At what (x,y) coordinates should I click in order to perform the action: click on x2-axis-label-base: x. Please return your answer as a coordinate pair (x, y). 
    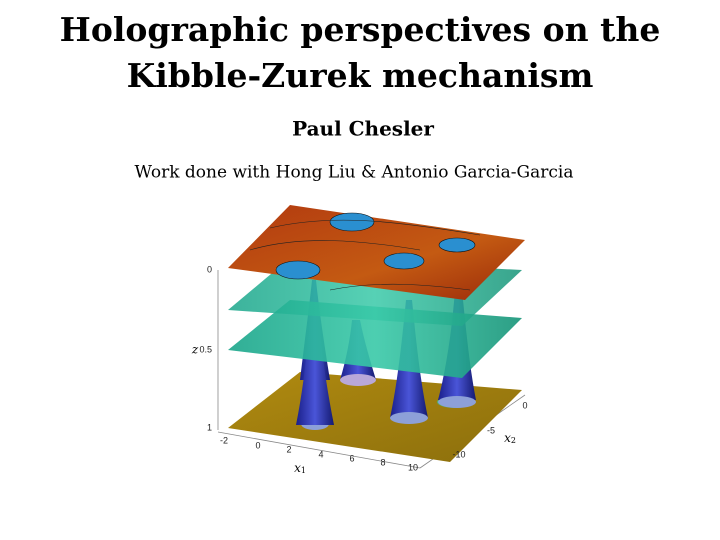
    Looking at the image, I should click on (507, 438).